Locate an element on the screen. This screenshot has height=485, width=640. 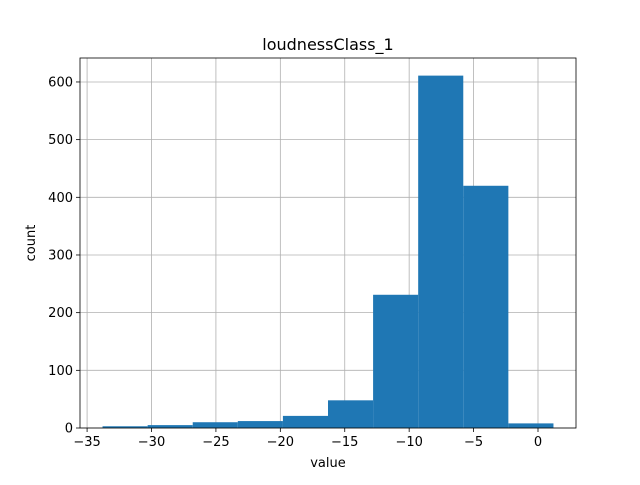
x-tick-label: −25 is located at coordinates (215, 442).